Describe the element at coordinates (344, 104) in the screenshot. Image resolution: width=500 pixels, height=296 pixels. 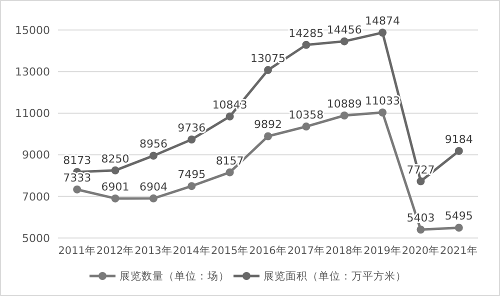
I see `data-label: 10889` at that location.